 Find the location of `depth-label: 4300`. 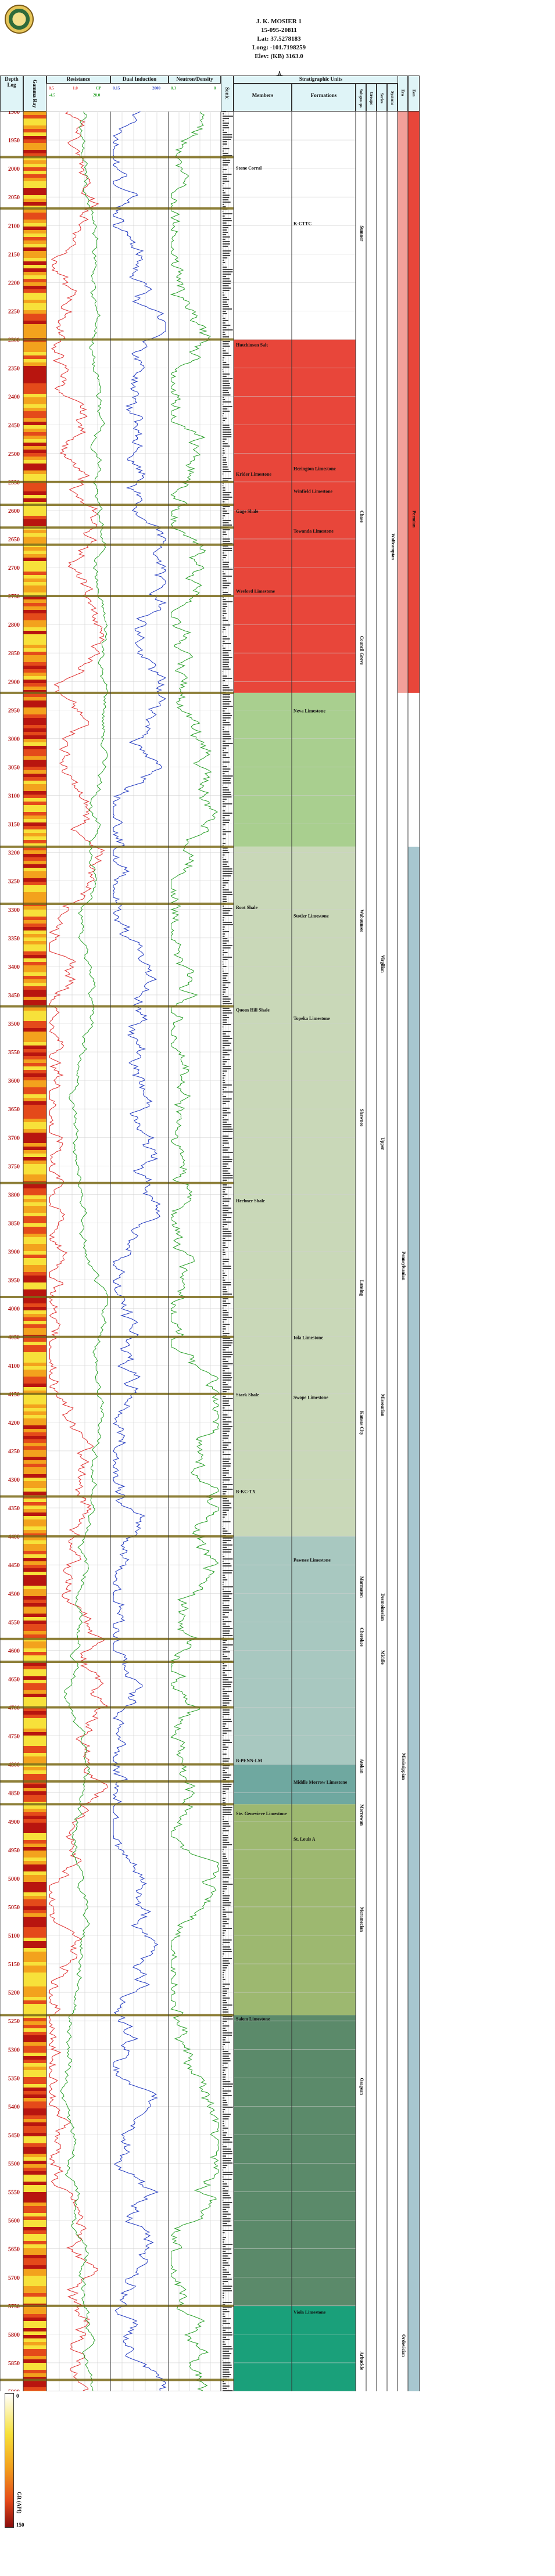

depth-label: 4300 is located at coordinates (14, 1480).